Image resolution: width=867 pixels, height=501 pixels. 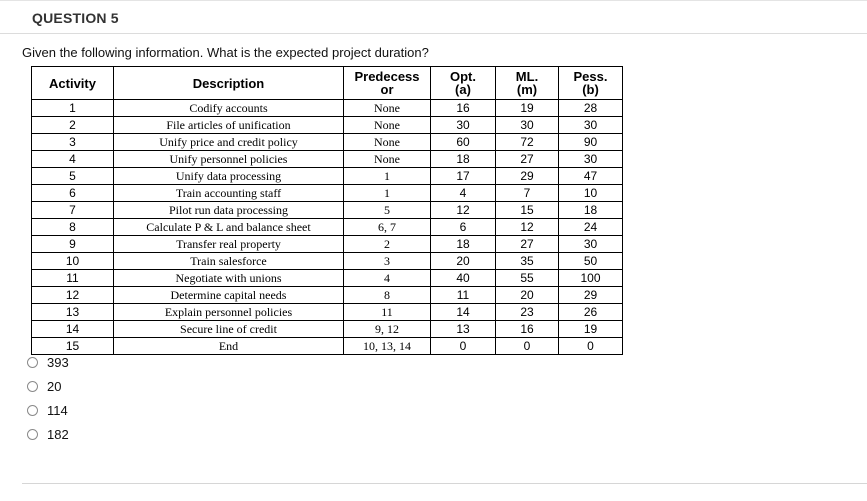 I want to click on cell-activity: 5, so click(x=72, y=176).